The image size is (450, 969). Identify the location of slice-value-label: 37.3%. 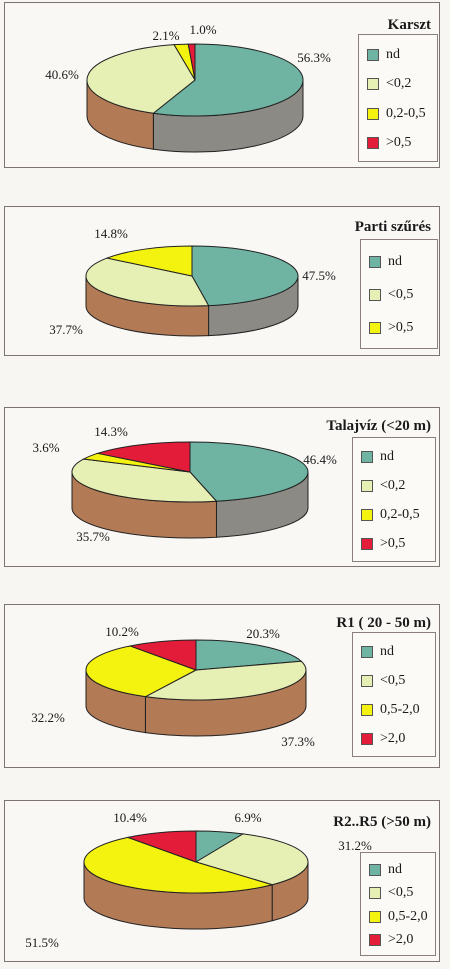
(298, 741).